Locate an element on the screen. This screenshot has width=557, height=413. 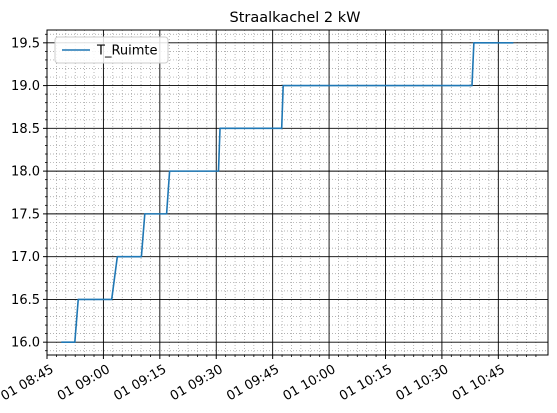
y-tick-label: 18.5 is located at coordinates (25, 129).